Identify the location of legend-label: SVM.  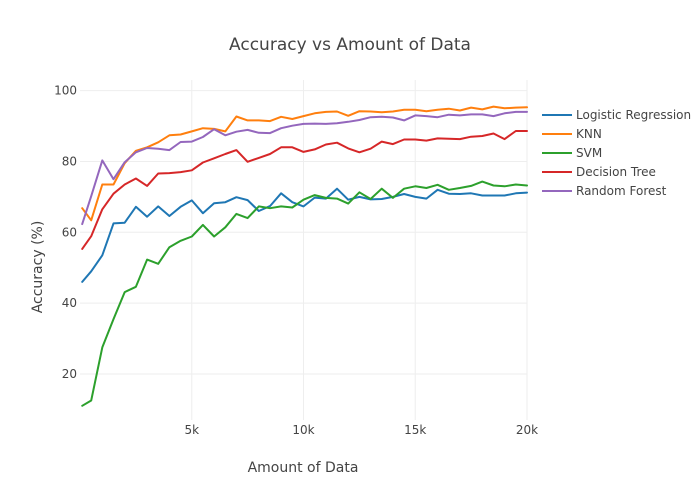
(589, 153).